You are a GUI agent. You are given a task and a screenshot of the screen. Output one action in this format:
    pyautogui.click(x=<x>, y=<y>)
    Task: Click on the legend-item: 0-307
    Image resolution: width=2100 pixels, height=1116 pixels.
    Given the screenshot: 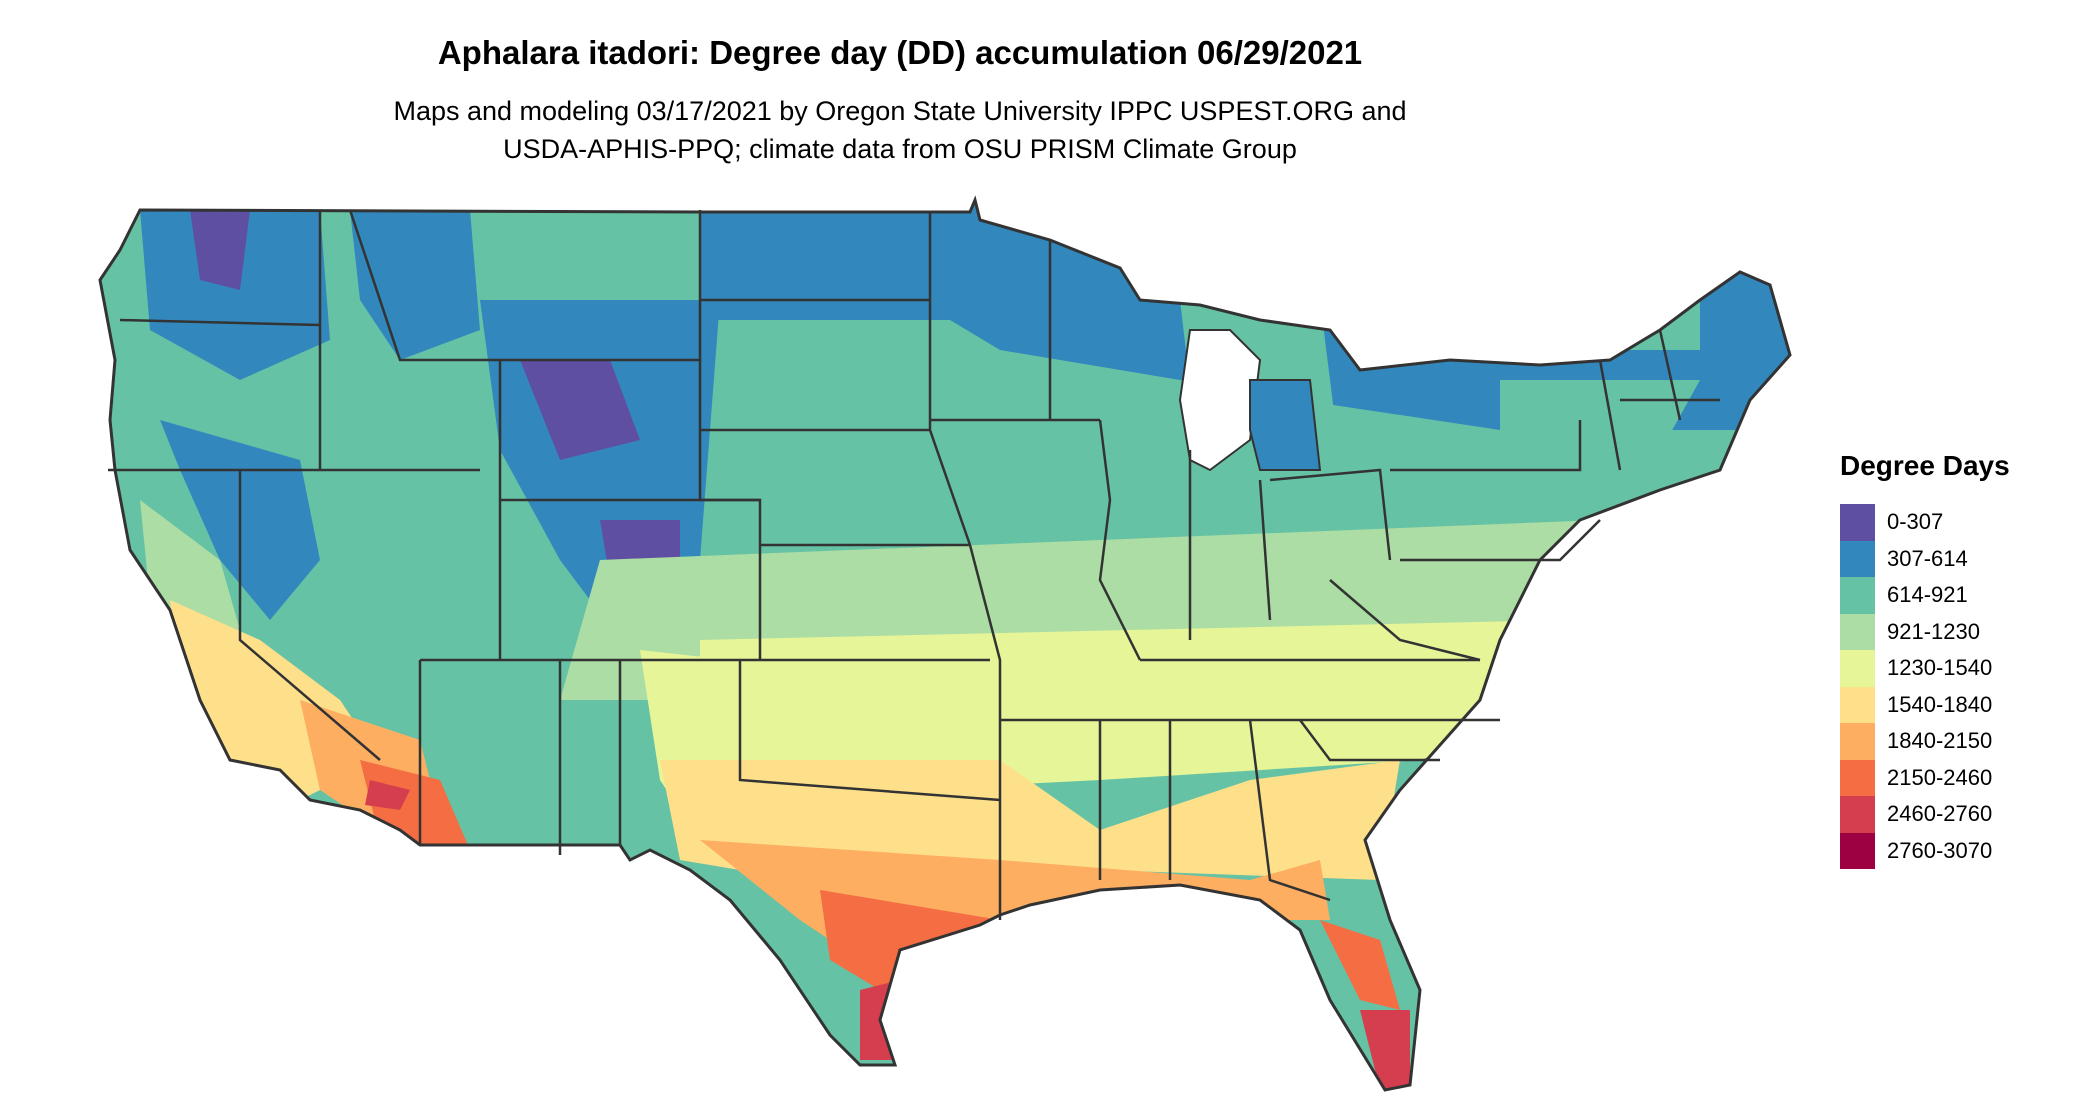 What is the action you would take?
    pyautogui.click(x=1965, y=522)
    